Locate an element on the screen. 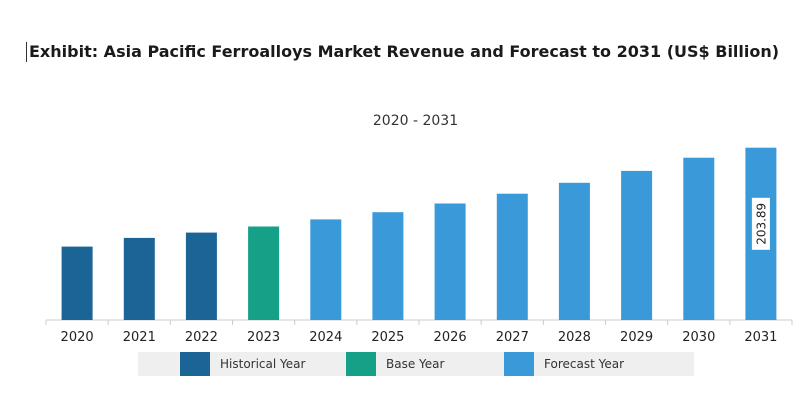  bar-2022 is located at coordinates (201, 276).